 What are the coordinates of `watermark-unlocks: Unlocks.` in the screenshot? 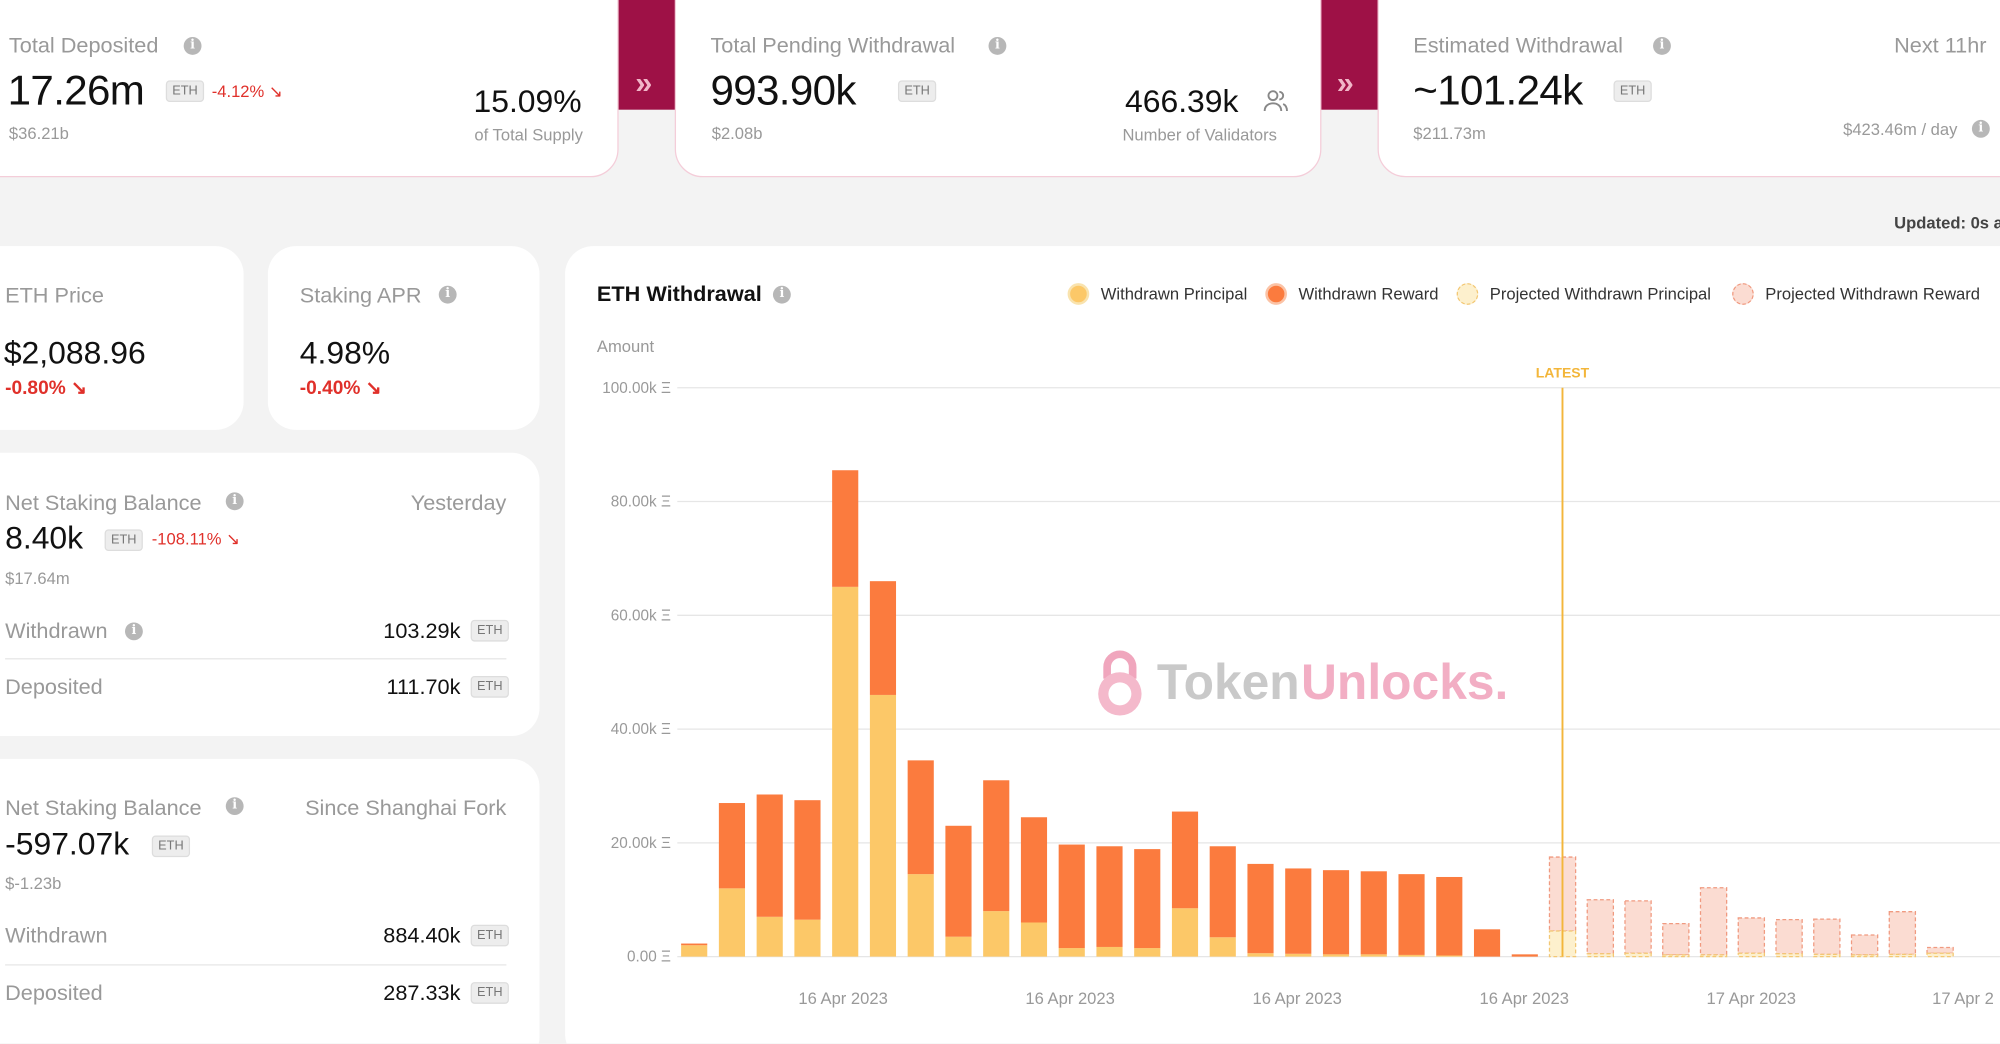 It's located at (1405, 683).